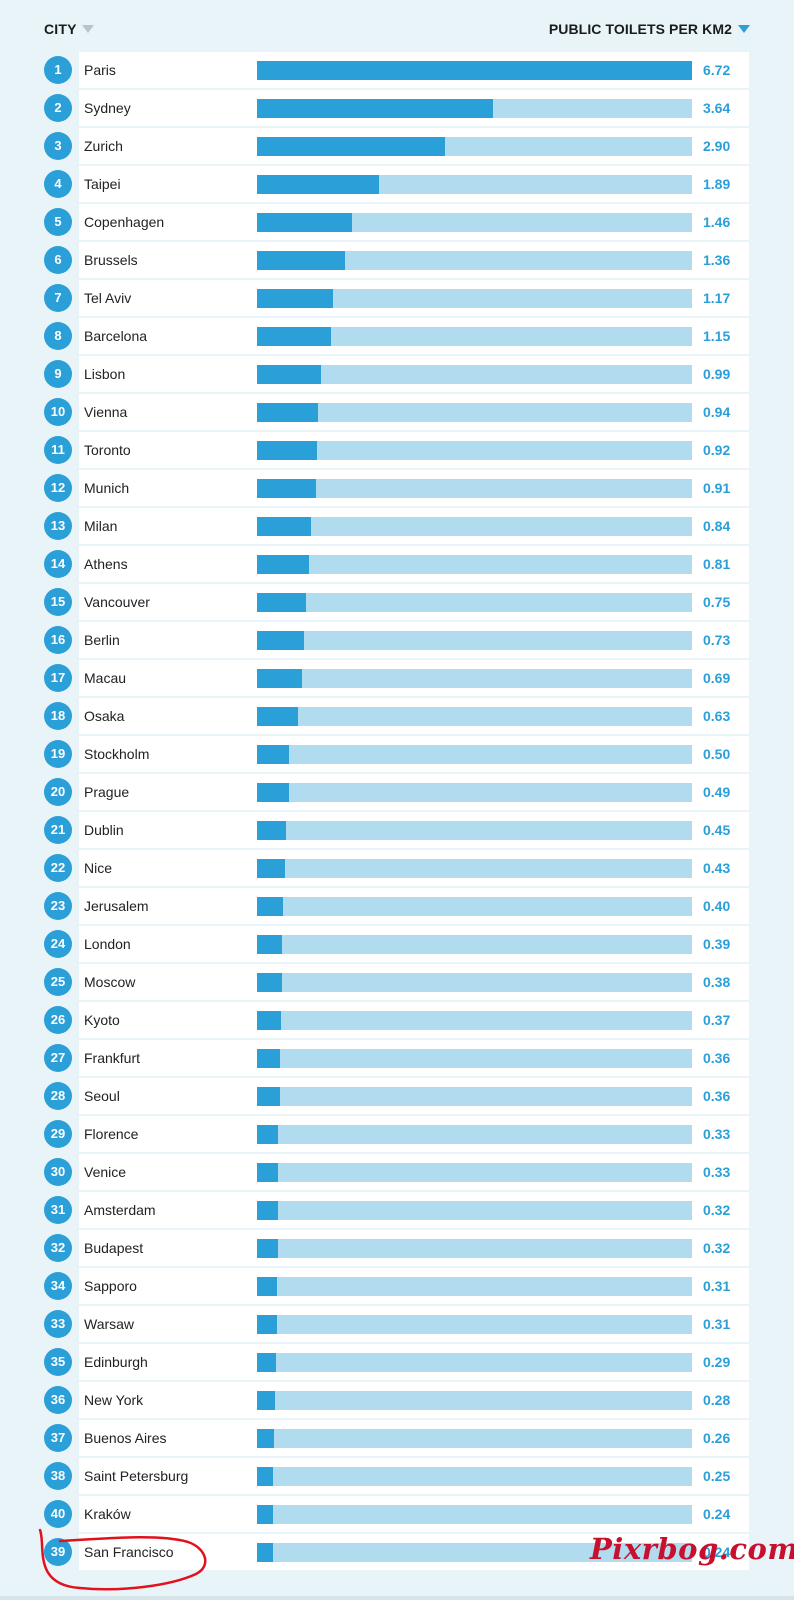 This screenshot has height=1600, width=794. What do you see at coordinates (60, 29) in the screenshot?
I see `city-column-header: CITY` at bounding box center [60, 29].